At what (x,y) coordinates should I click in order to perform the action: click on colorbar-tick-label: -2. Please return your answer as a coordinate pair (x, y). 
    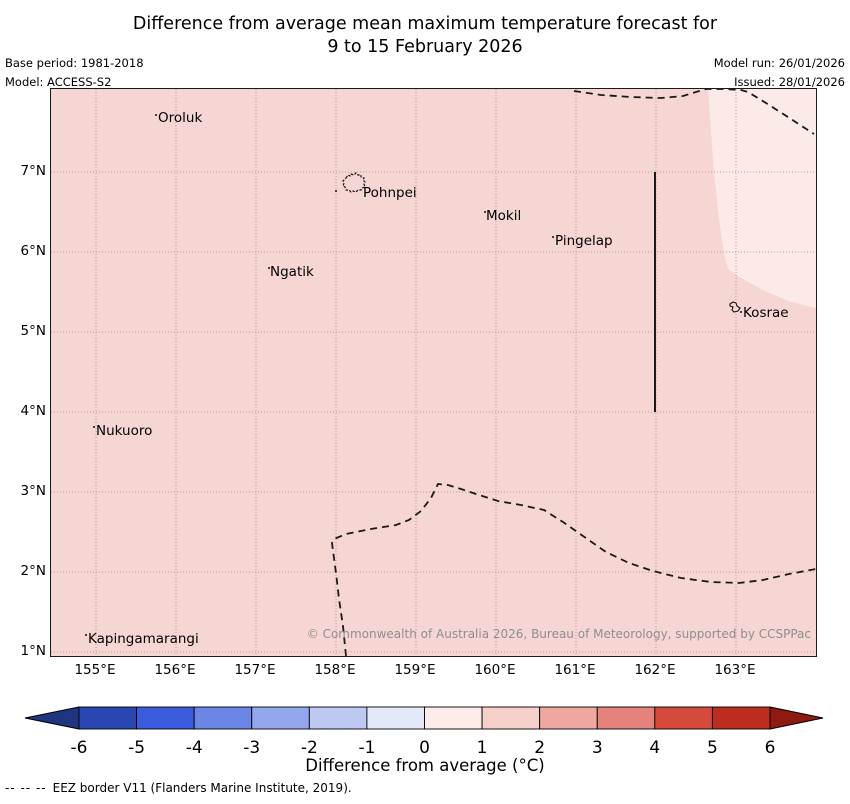
    Looking at the image, I should click on (309, 748).